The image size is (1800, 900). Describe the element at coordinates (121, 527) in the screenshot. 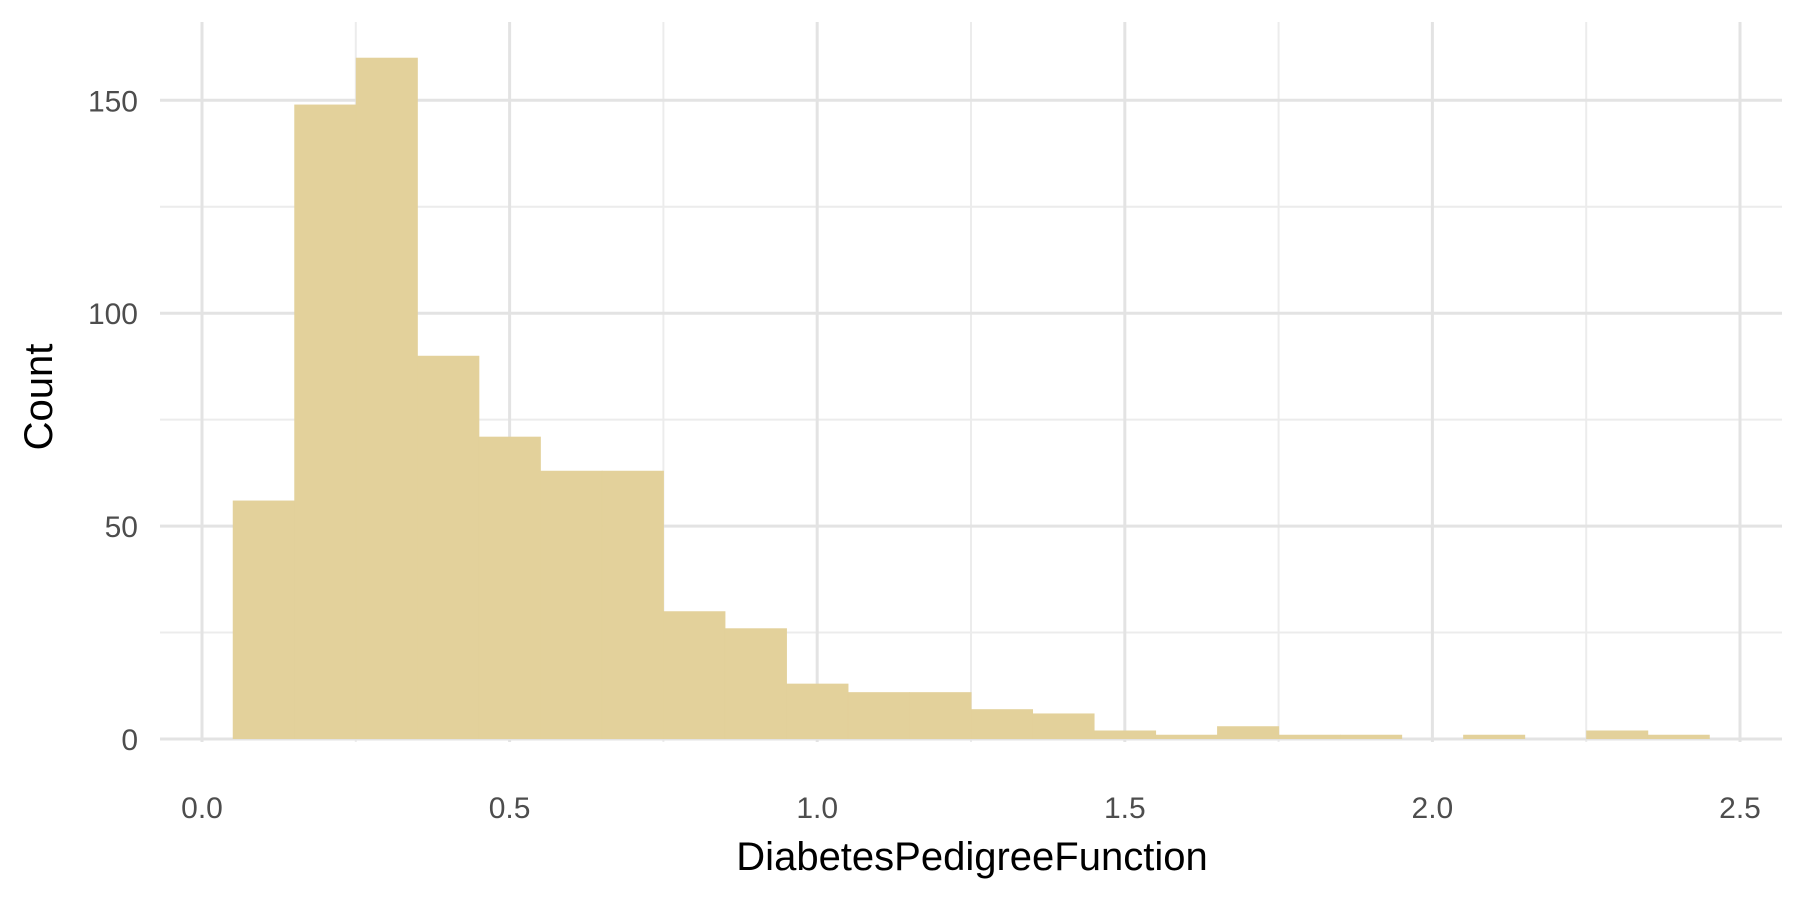

I see `y-tick-label: 50` at that location.